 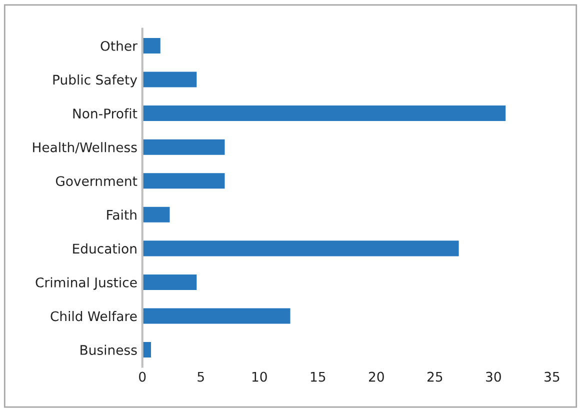 I want to click on x-tick-label: 10, so click(x=259, y=377).